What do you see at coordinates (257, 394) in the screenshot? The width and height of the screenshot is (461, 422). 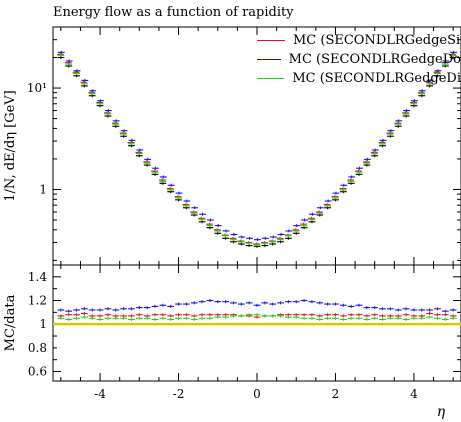 I see `x-tick-label: 0` at bounding box center [257, 394].